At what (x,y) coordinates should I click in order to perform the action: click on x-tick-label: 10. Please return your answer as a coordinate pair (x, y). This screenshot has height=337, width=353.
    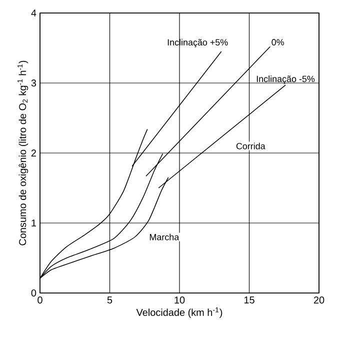
    Looking at the image, I should click on (179, 300).